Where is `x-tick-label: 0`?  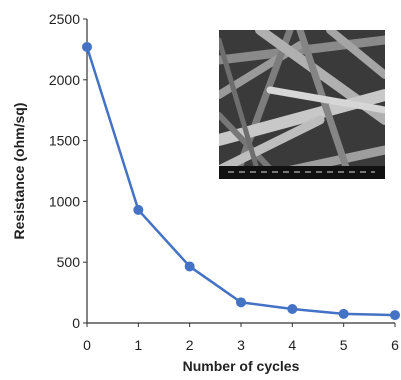 x-tick-label: 0 is located at coordinates (87, 345).